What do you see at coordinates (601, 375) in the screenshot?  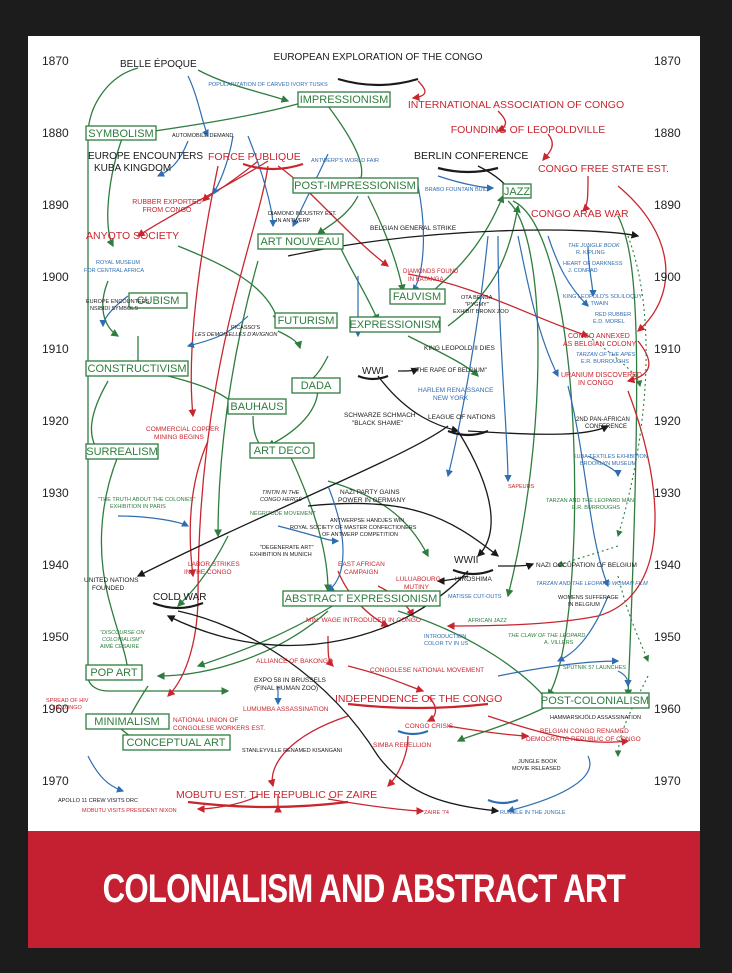 I see `uranium-label: URANIUM DISCOVERED` at bounding box center [601, 375].